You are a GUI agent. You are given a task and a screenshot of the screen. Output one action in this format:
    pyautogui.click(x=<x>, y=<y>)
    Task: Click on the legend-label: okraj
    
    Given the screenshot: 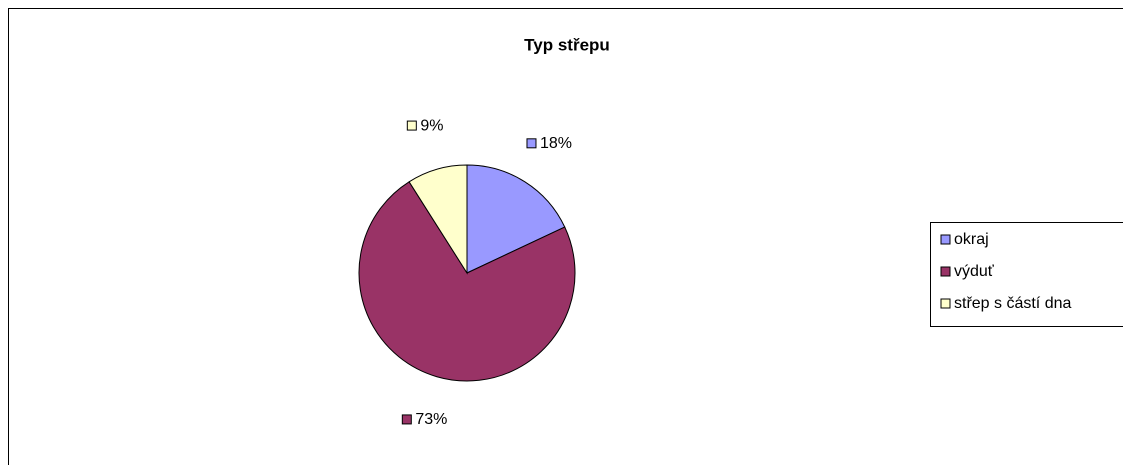 What is the action you would take?
    pyautogui.click(x=971, y=239)
    